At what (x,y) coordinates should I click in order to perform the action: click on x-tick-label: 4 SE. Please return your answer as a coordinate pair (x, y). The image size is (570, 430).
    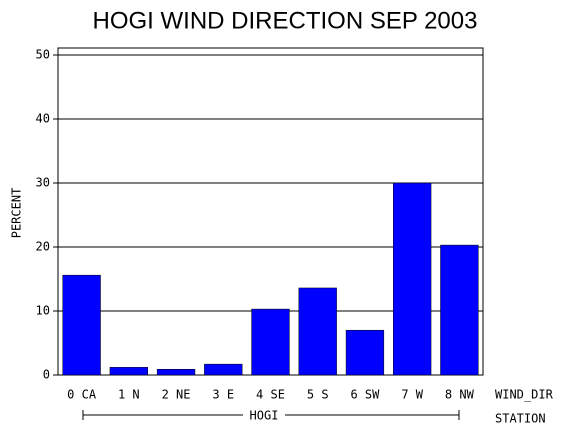
    Looking at the image, I should click on (270, 395).